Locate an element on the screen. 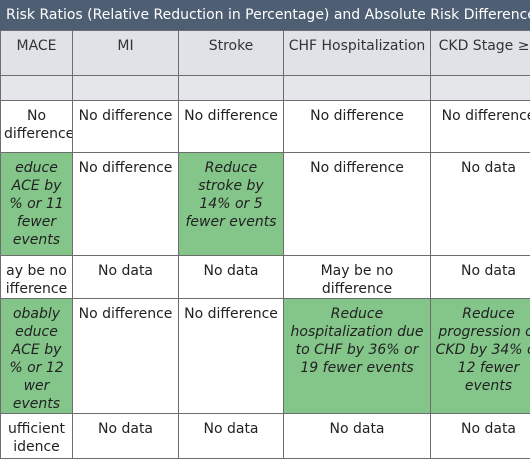 This screenshot has width=530, height=459. column-header: MI is located at coordinates (126, 53).